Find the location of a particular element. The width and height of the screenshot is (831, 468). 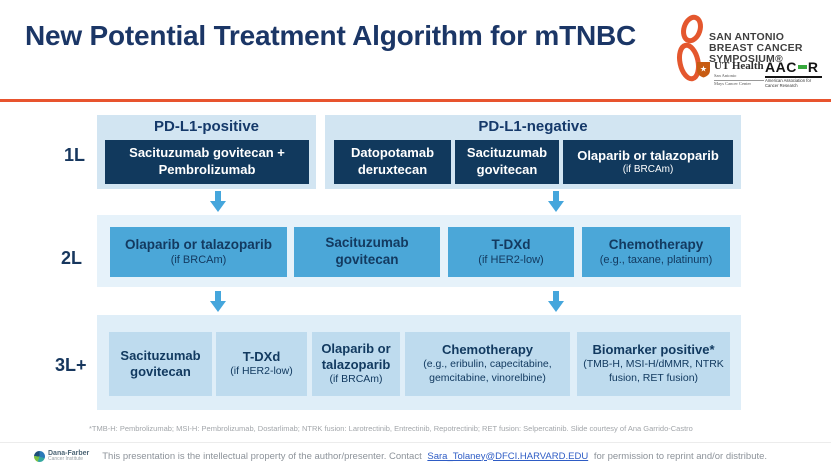

sabcs-logo: SAN ANTONIO BREAST CANCER SYMPOSIUM® is located at coordinates (739, 51).